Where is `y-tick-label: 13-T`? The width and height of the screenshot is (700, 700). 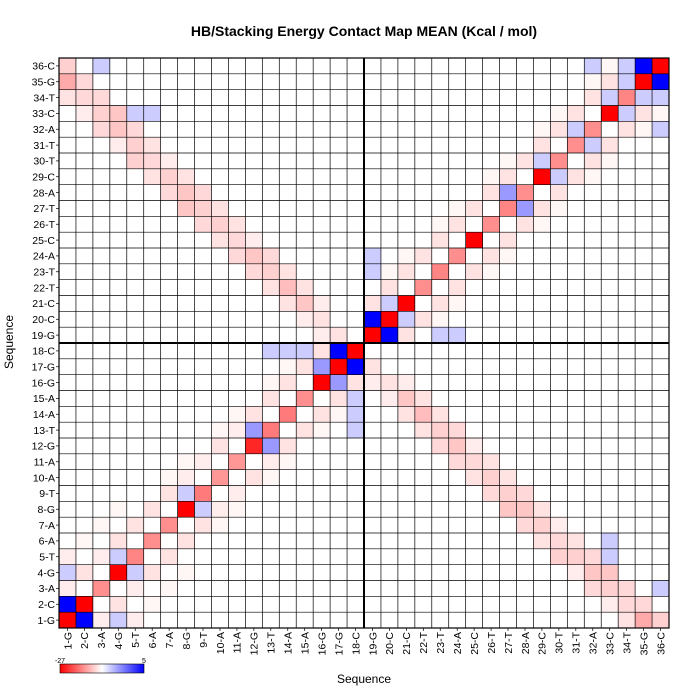
y-tick-label: 13-T is located at coordinates (44, 431).